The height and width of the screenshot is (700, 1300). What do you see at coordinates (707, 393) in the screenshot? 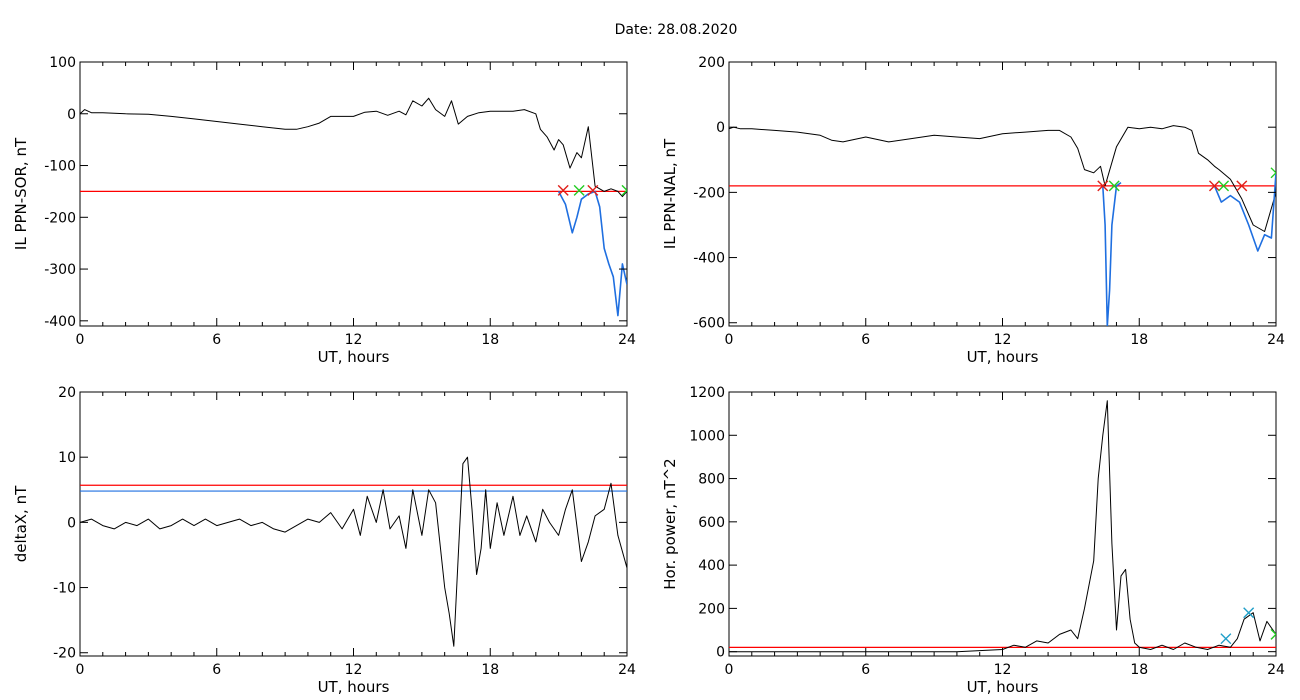
I see `y-tick-label: 1200` at bounding box center [707, 393].